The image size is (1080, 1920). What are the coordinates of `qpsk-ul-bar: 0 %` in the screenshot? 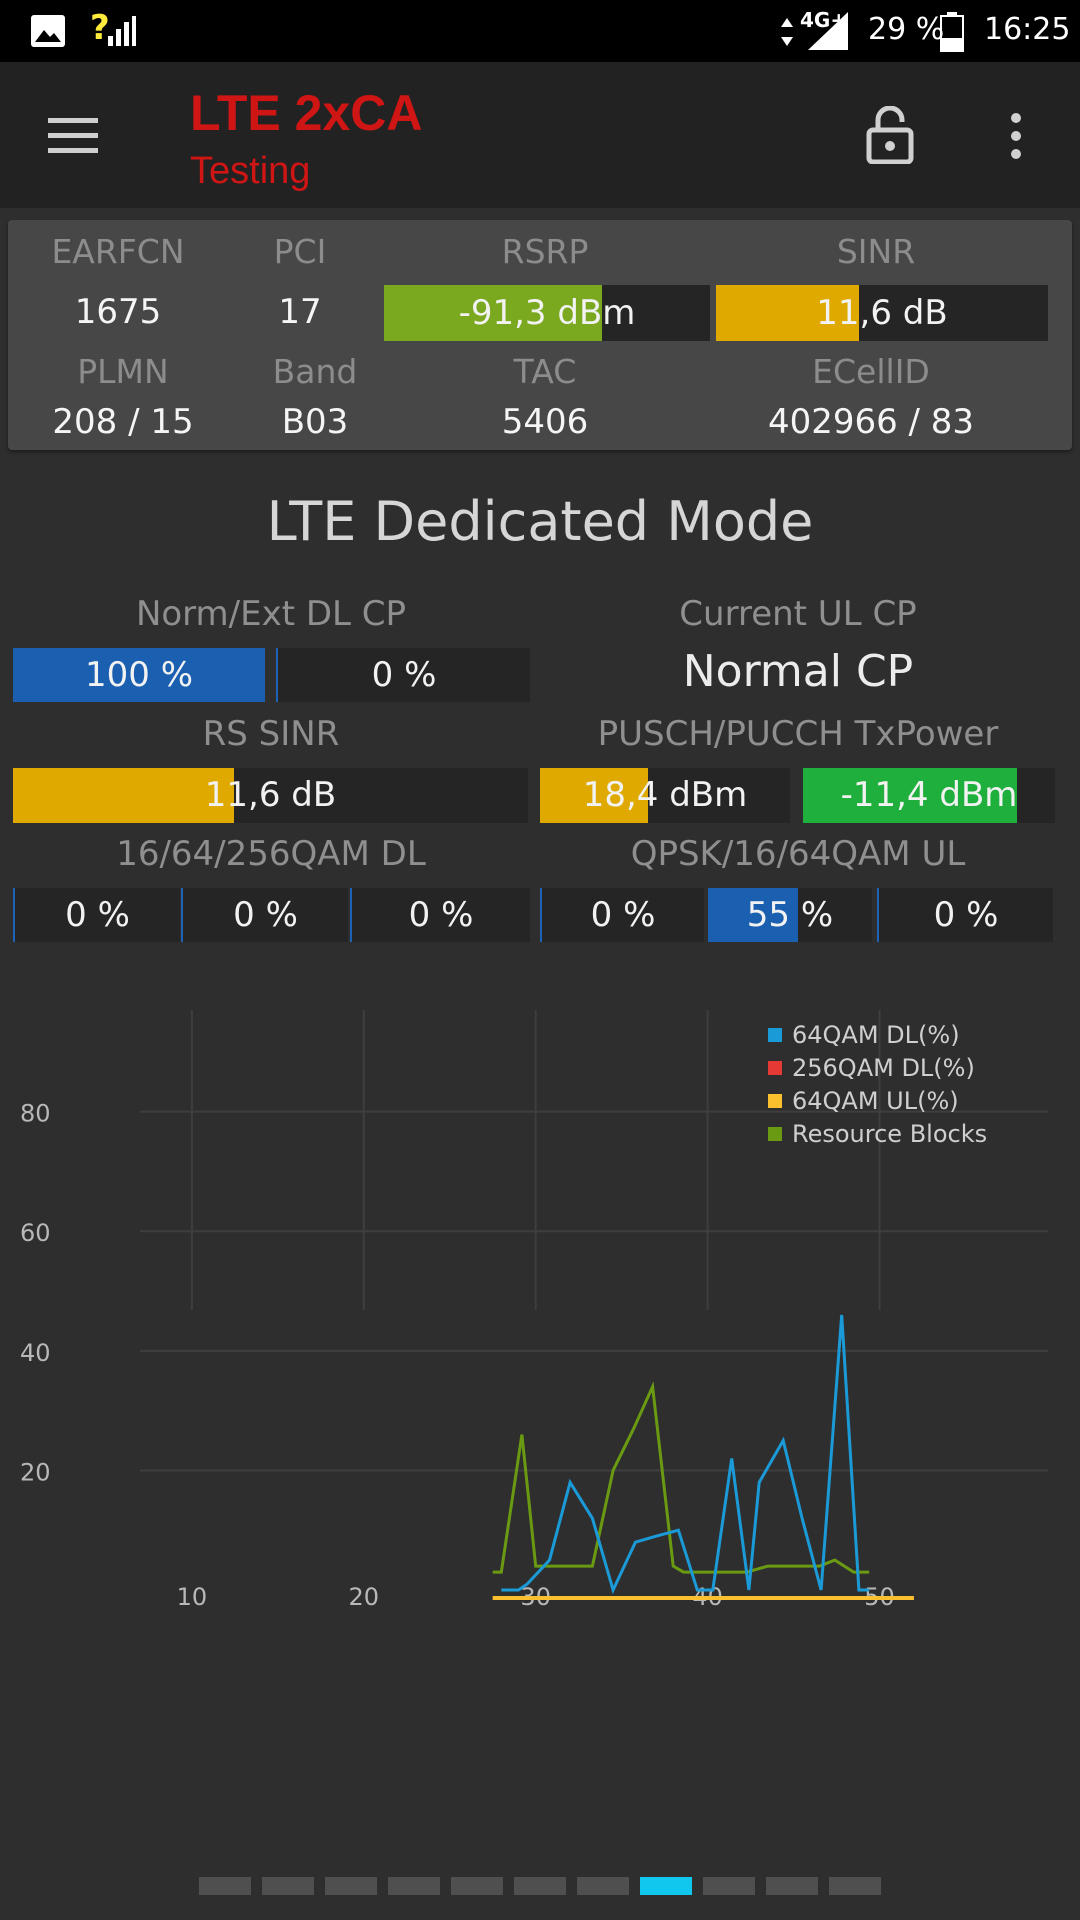 It's located at (622, 915).